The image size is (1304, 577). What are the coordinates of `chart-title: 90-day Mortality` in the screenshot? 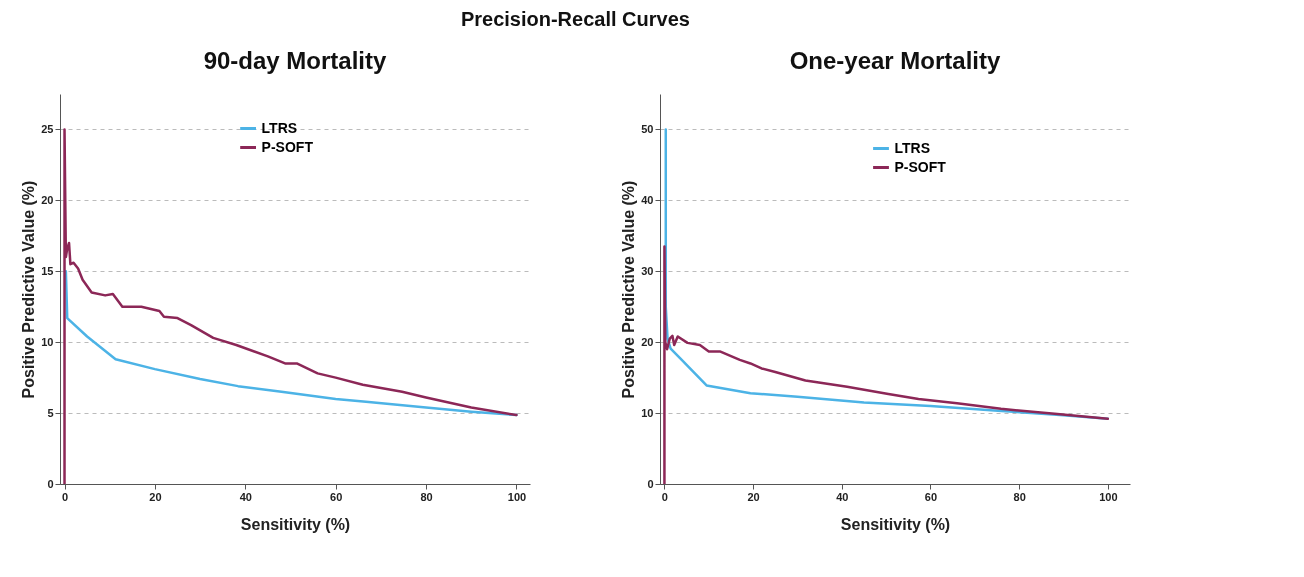 It's located at (295, 60).